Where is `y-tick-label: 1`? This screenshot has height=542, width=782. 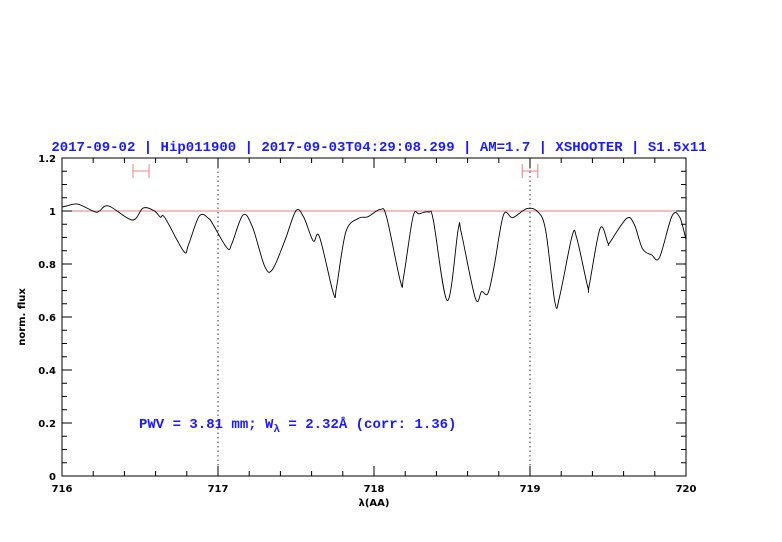
y-tick-label: 1 is located at coordinates (52, 212).